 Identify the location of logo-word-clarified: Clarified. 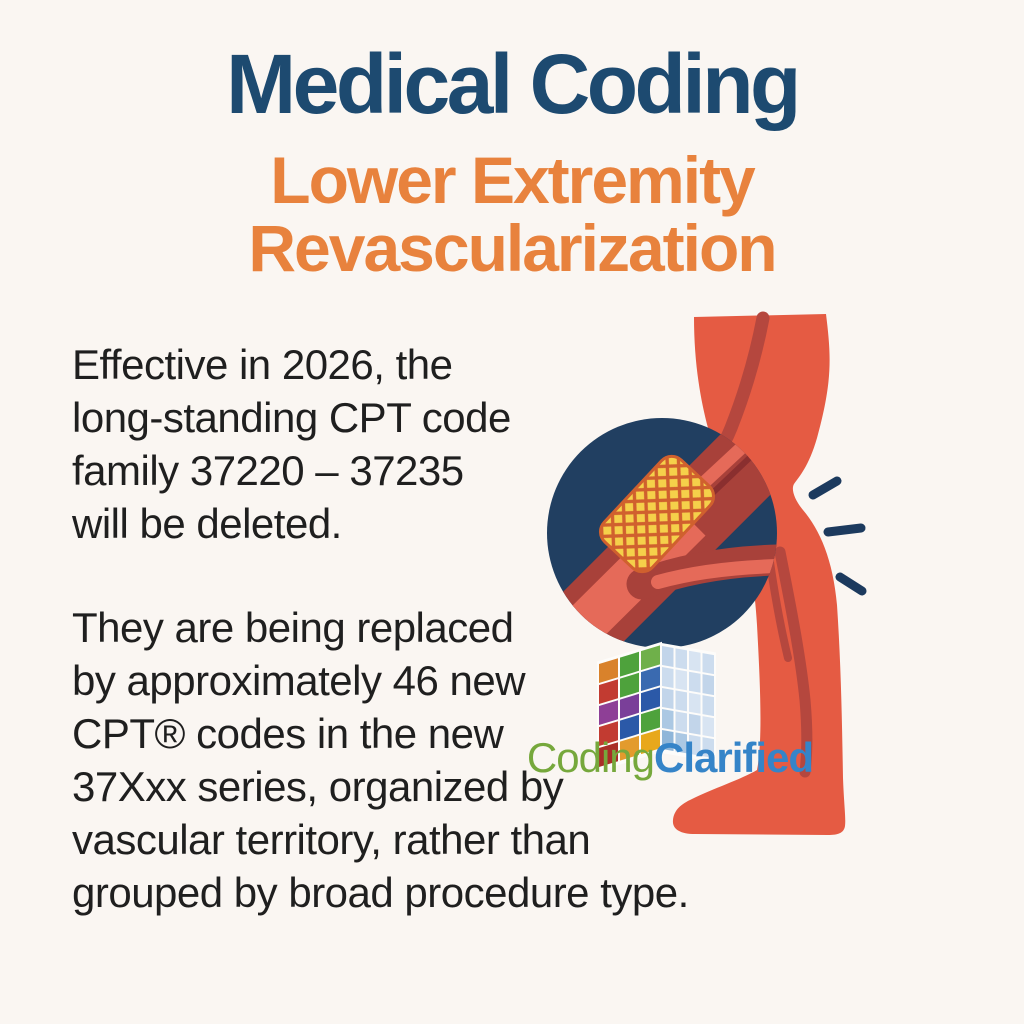
(734, 757).